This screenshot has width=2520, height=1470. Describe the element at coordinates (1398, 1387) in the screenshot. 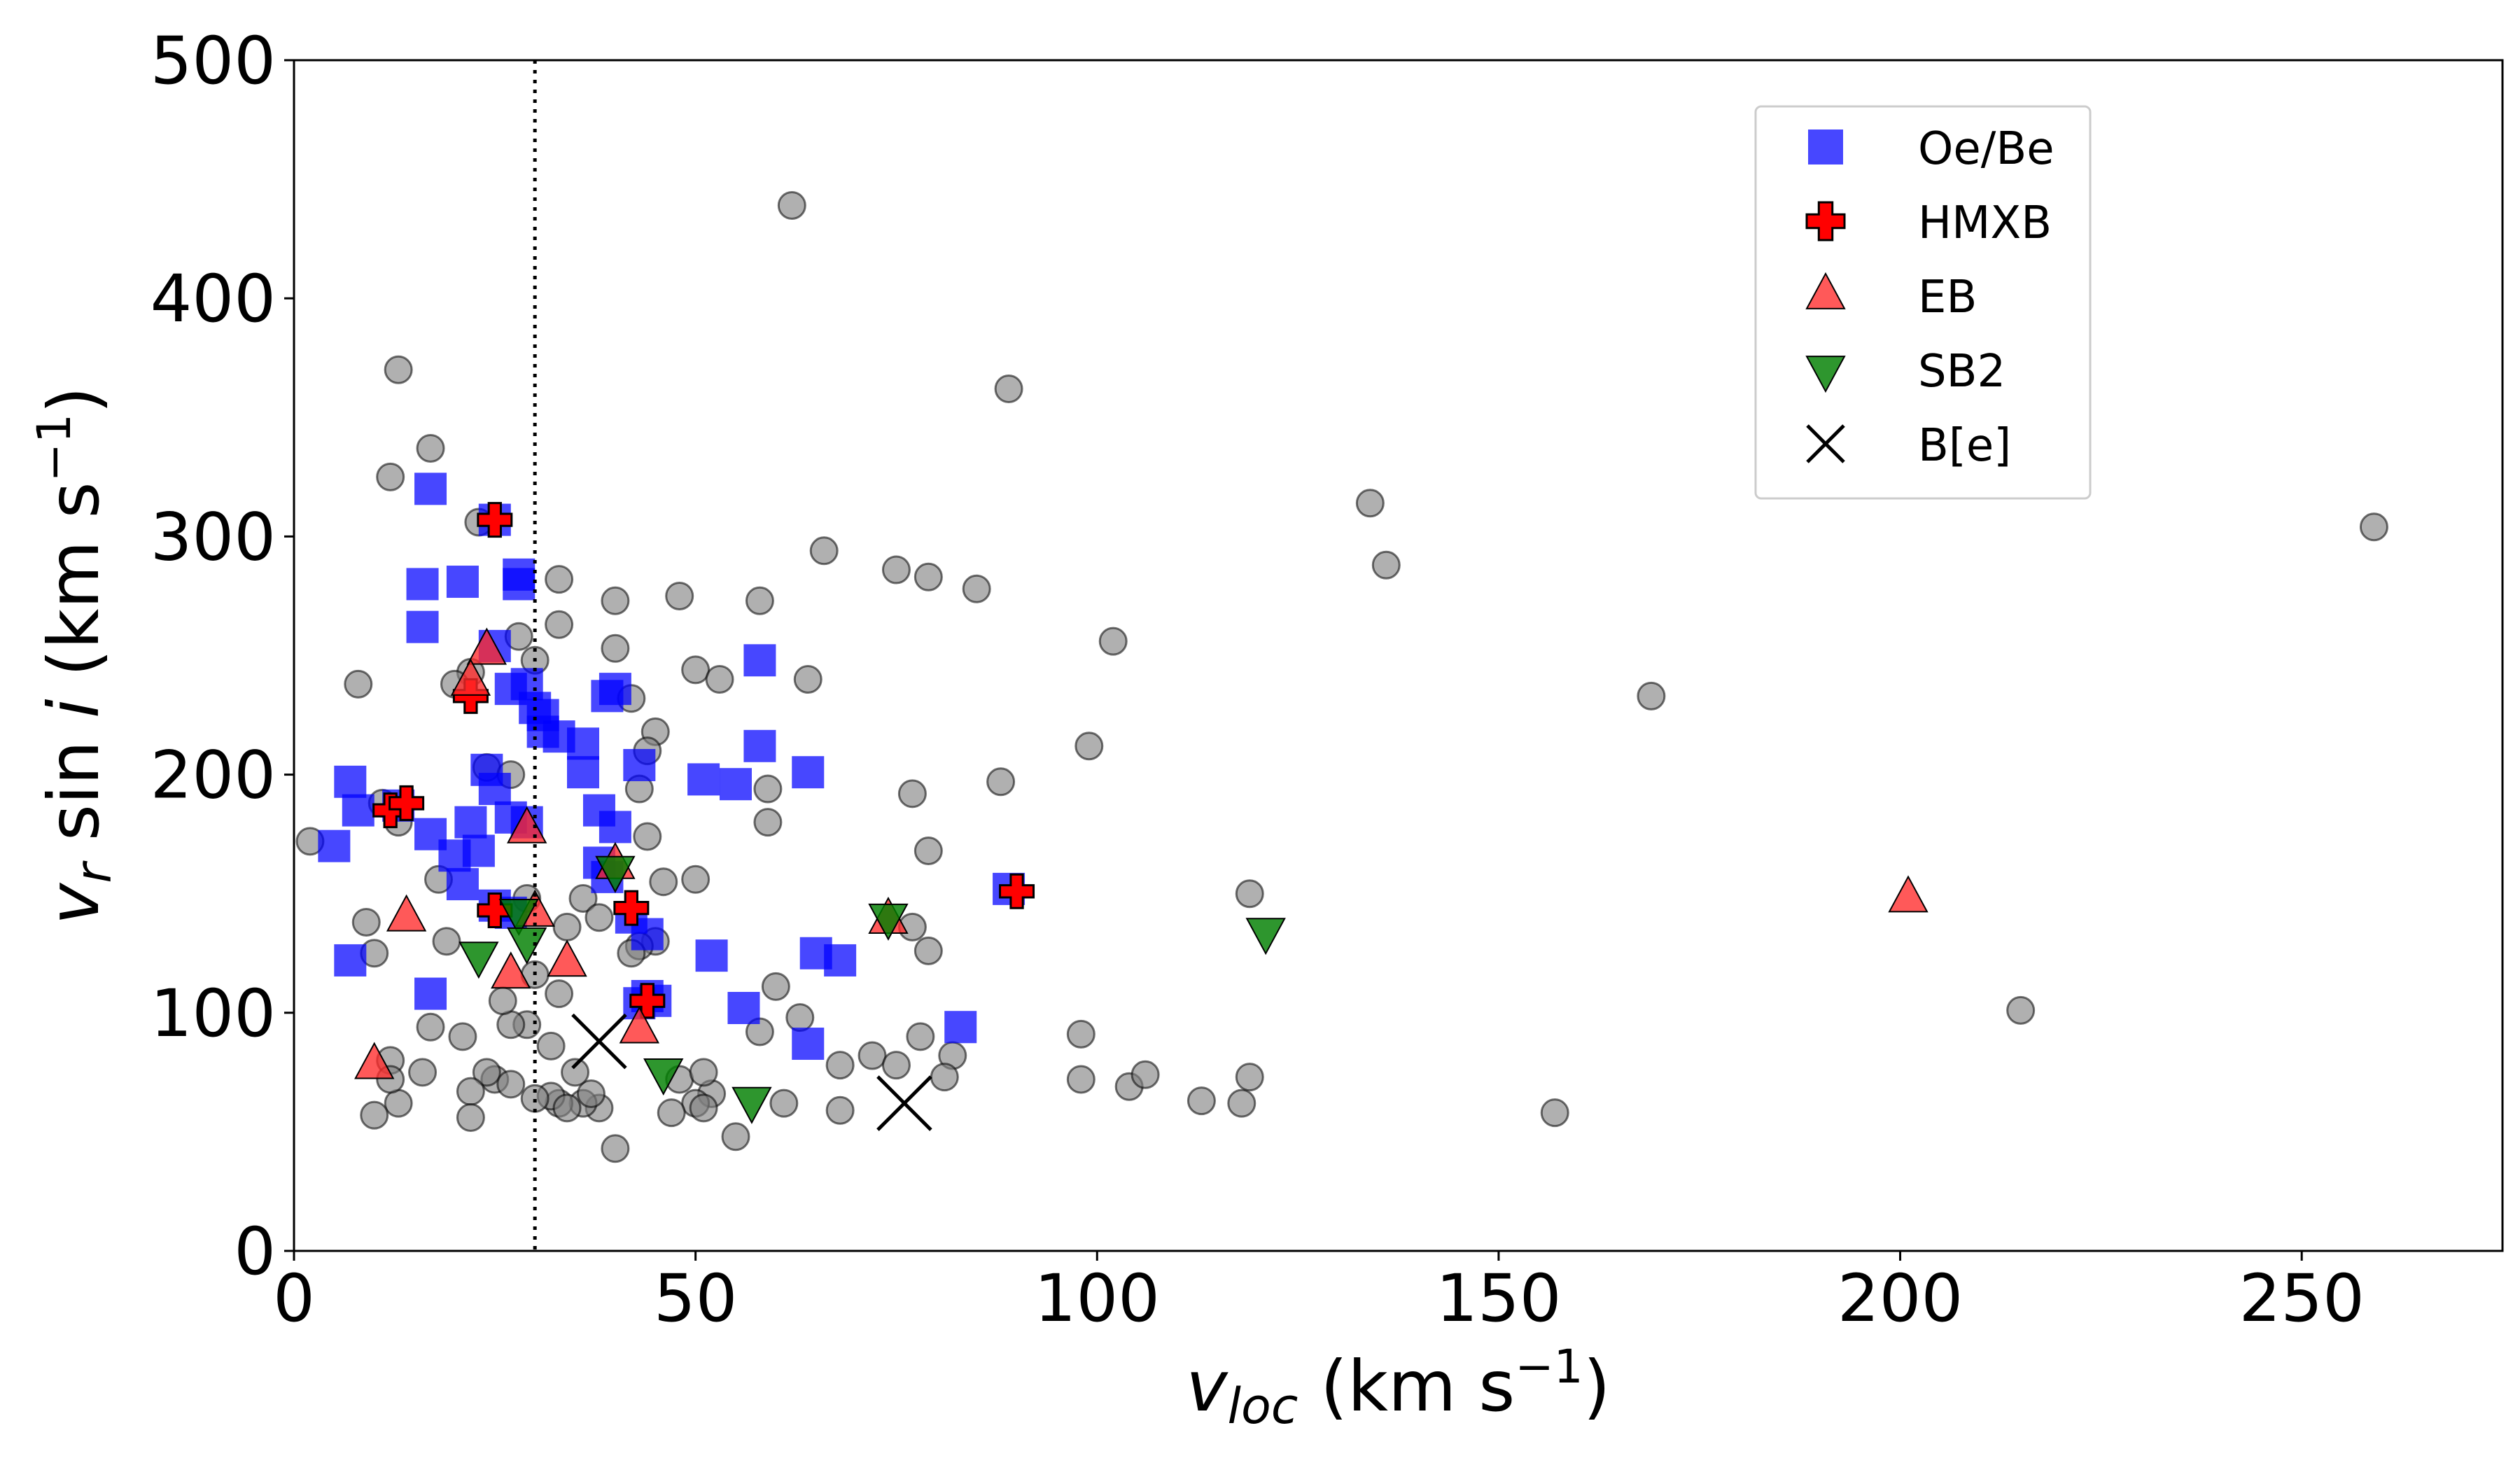

I see `x-axis-title: vloc (km s−1)` at that location.